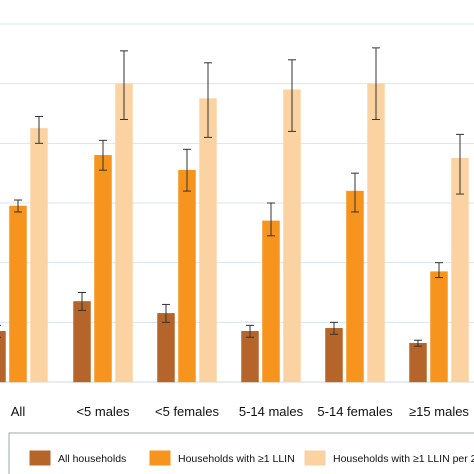 The height and width of the screenshot is (474, 474). Describe the element at coordinates (418, 362) in the screenshot. I see `bar-all-households-ge15-males` at that location.